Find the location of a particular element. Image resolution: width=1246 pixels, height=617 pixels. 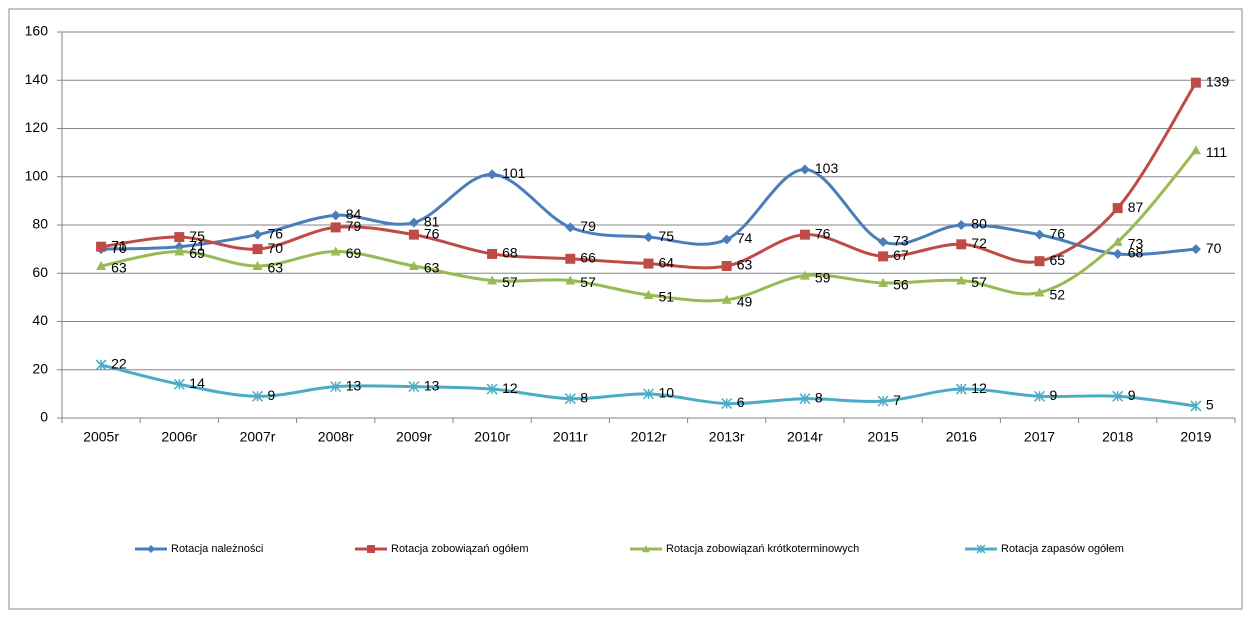

x-tick-label: 2016 is located at coordinates (961, 437).